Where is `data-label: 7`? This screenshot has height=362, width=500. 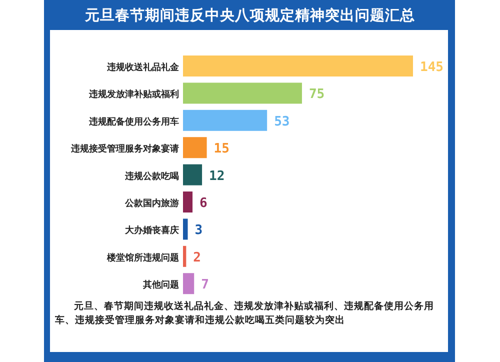
data-label: 7 is located at coordinates (205, 285).